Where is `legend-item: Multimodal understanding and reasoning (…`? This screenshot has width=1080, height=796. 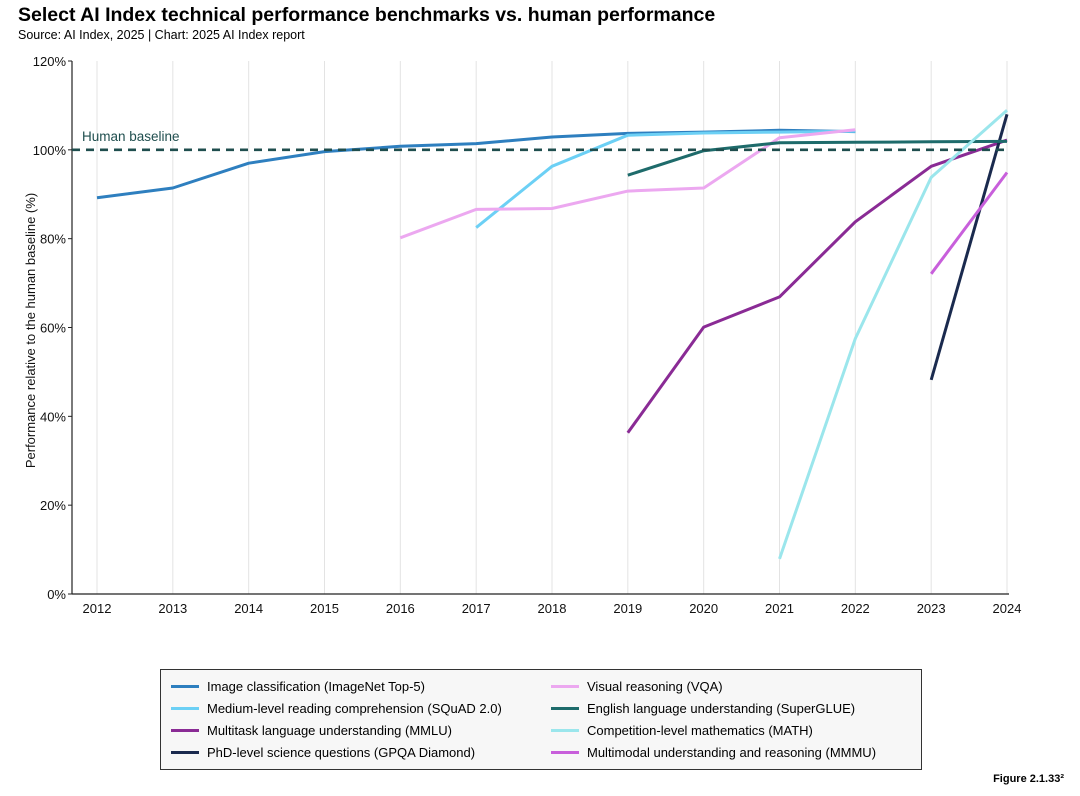 legend-item: Multimodal understanding and reasoning (… is located at coordinates (713, 752).